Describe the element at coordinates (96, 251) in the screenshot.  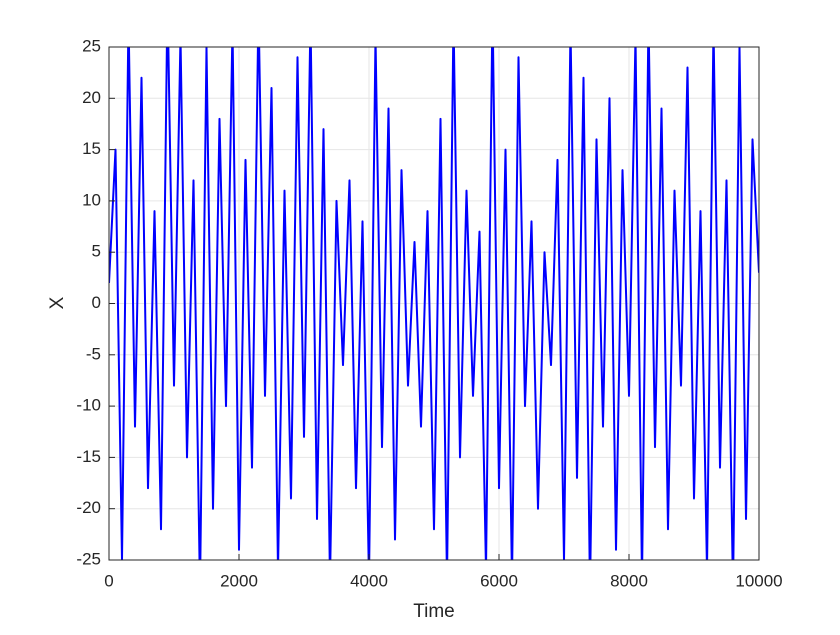
I see `y-tick-label: 5` at that location.